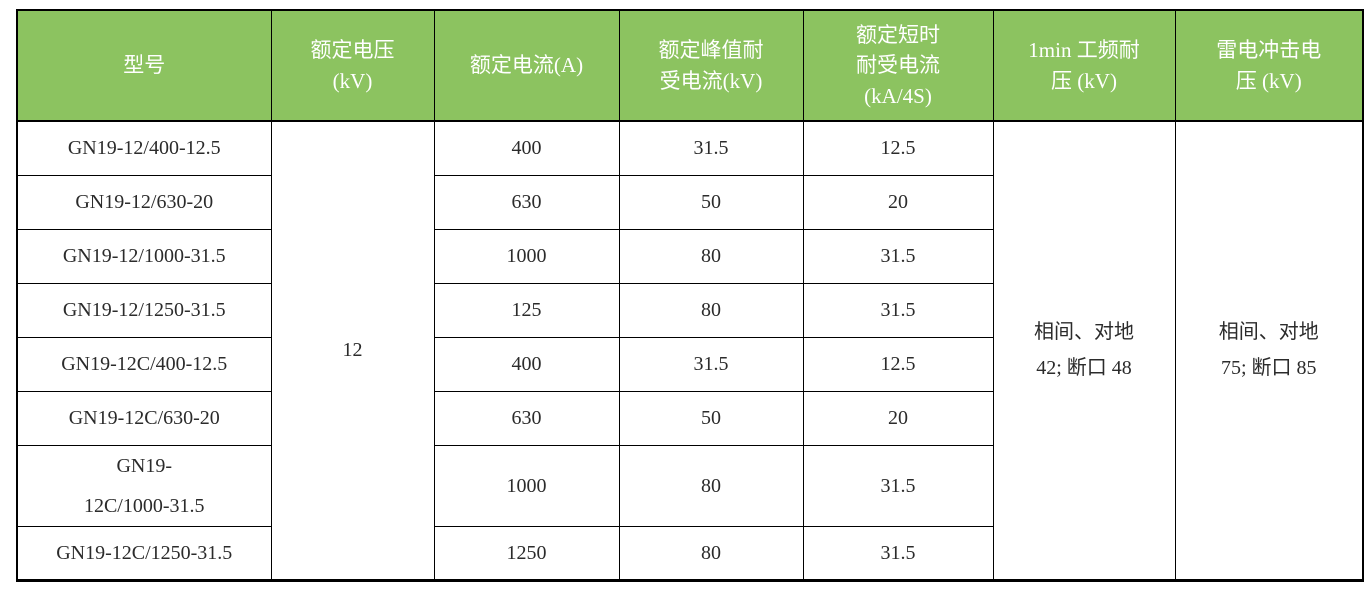 This screenshot has height=590, width=1366. I want to click on cell-model: GN19-12/1000-31.5, so click(144, 256).